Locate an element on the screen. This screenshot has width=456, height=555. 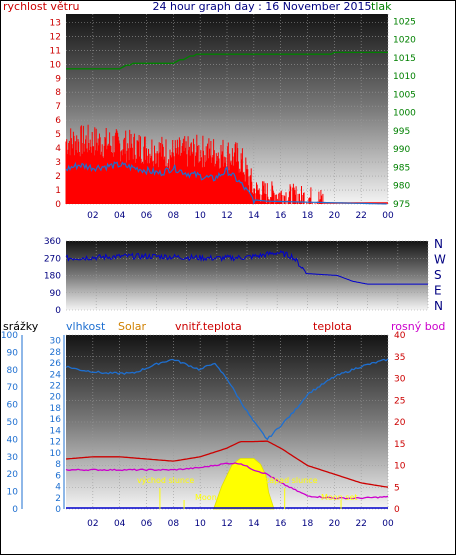
temp-tick-label: 40 is located at coordinates (400, 336).